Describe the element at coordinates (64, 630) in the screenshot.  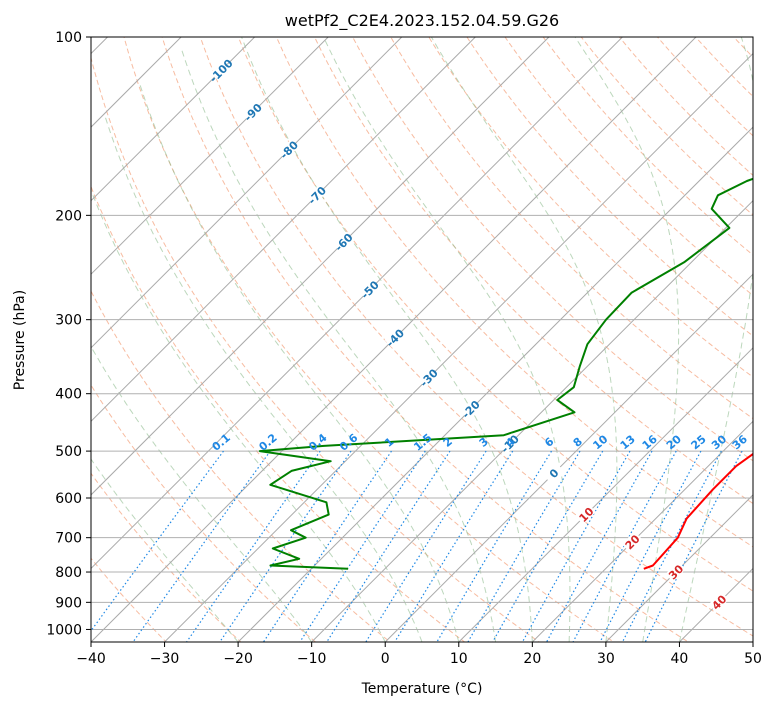
I see `y-tick-label: 1000` at that location.